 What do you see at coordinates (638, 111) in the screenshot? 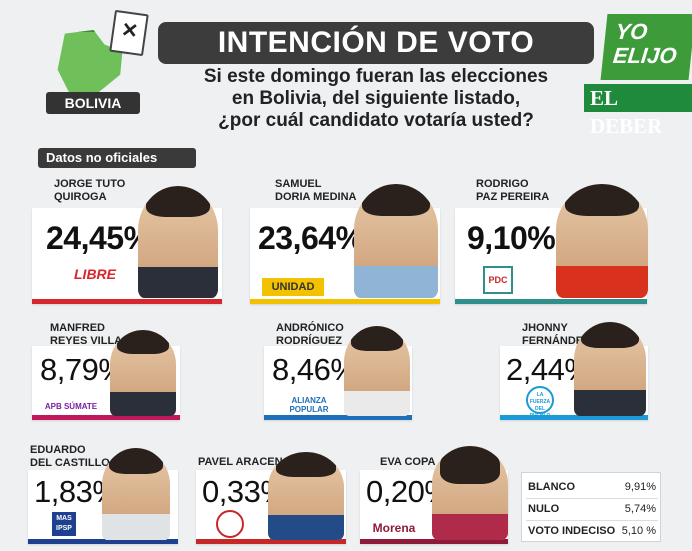
I see `el-deber-logo: EL DEBER` at bounding box center [638, 111].